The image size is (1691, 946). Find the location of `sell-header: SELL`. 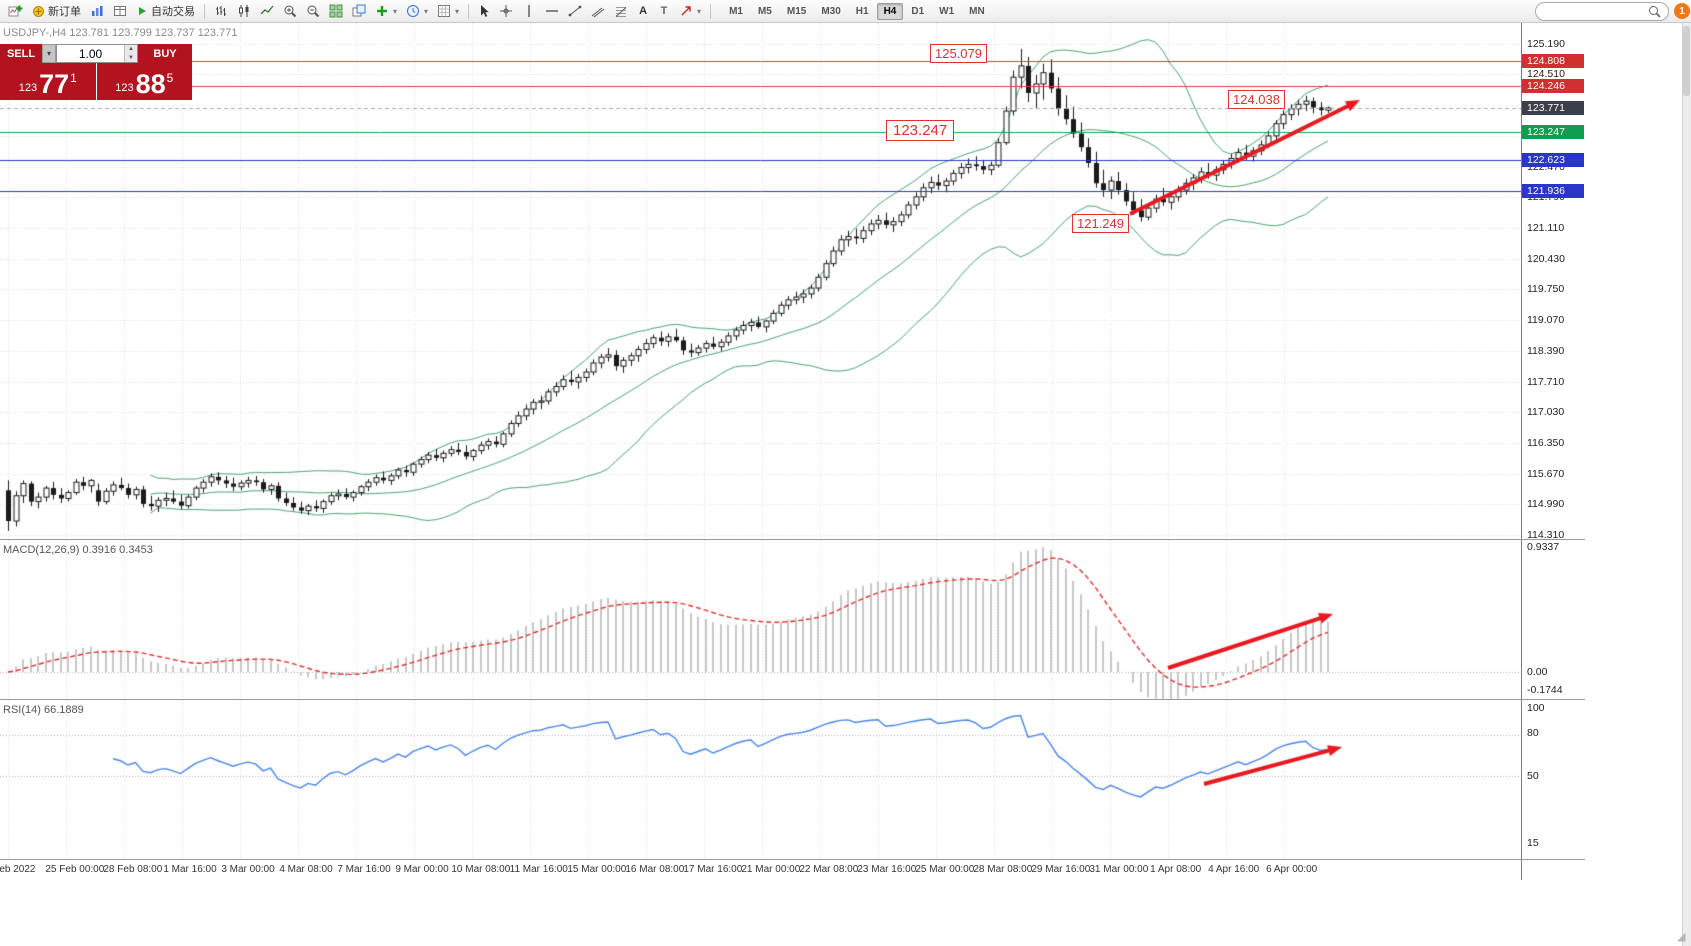

sell-header: SELL is located at coordinates (21, 53).